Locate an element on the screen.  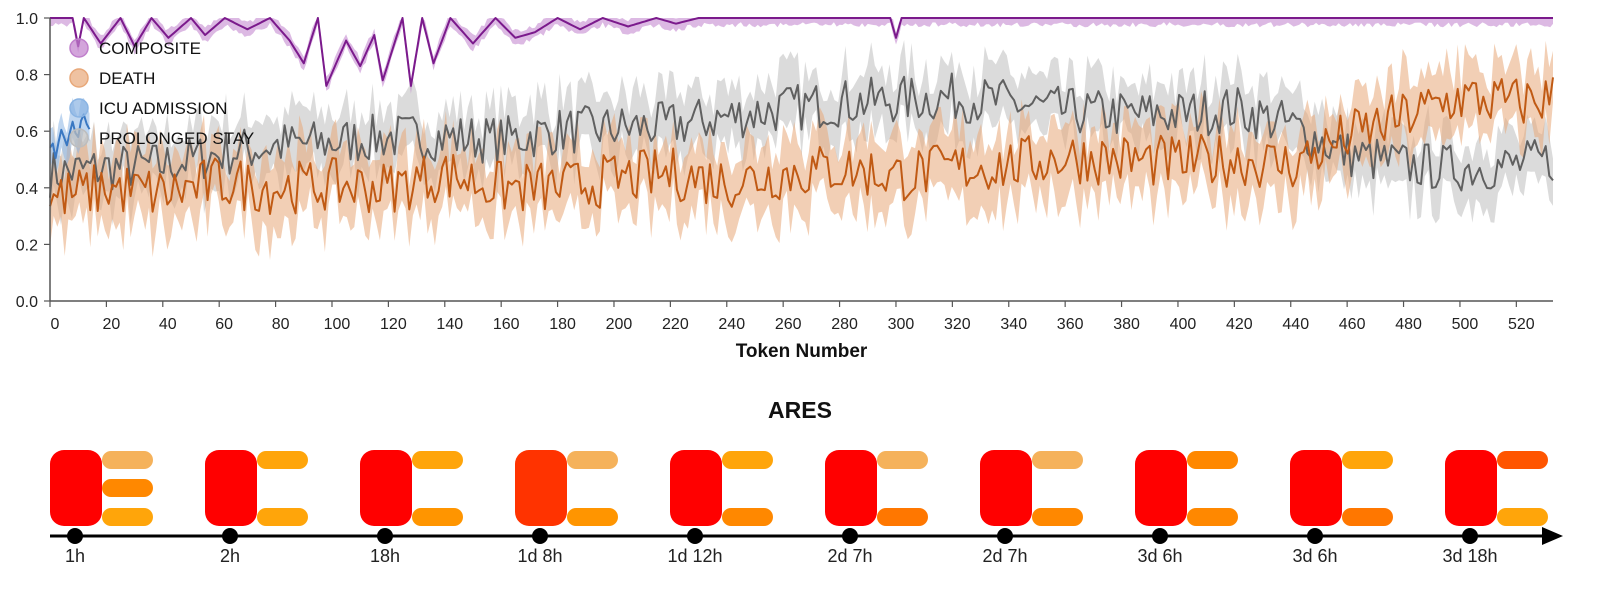
x-tick-label: 180 is located at coordinates (562, 324).